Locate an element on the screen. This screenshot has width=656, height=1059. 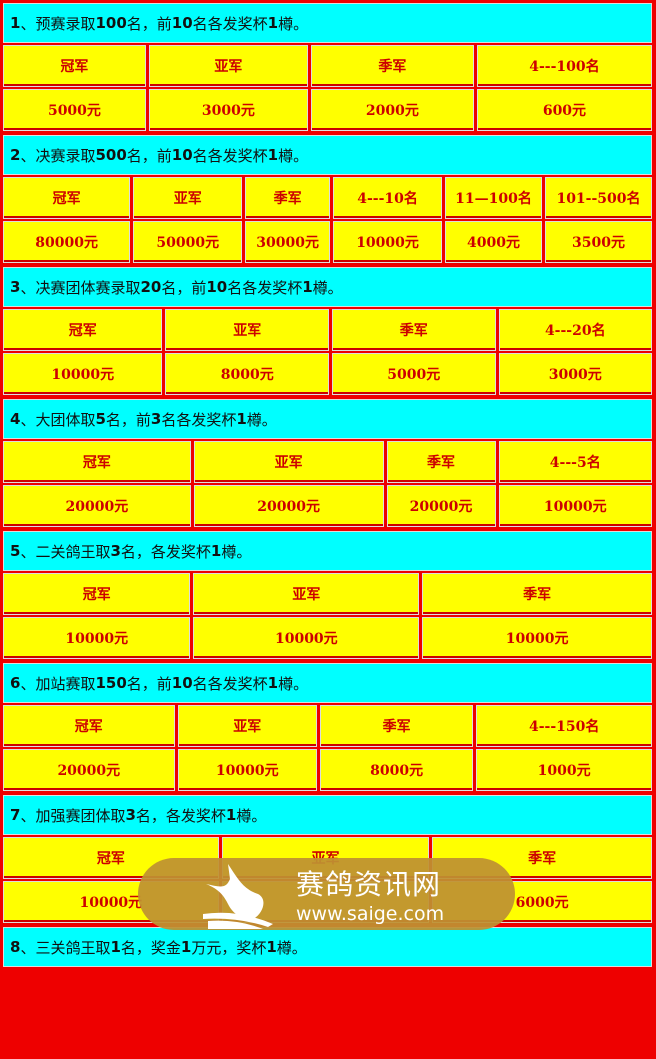
rank-row: 冠军 亚军 季军 4---100名 is located at coordinates (327, 66).